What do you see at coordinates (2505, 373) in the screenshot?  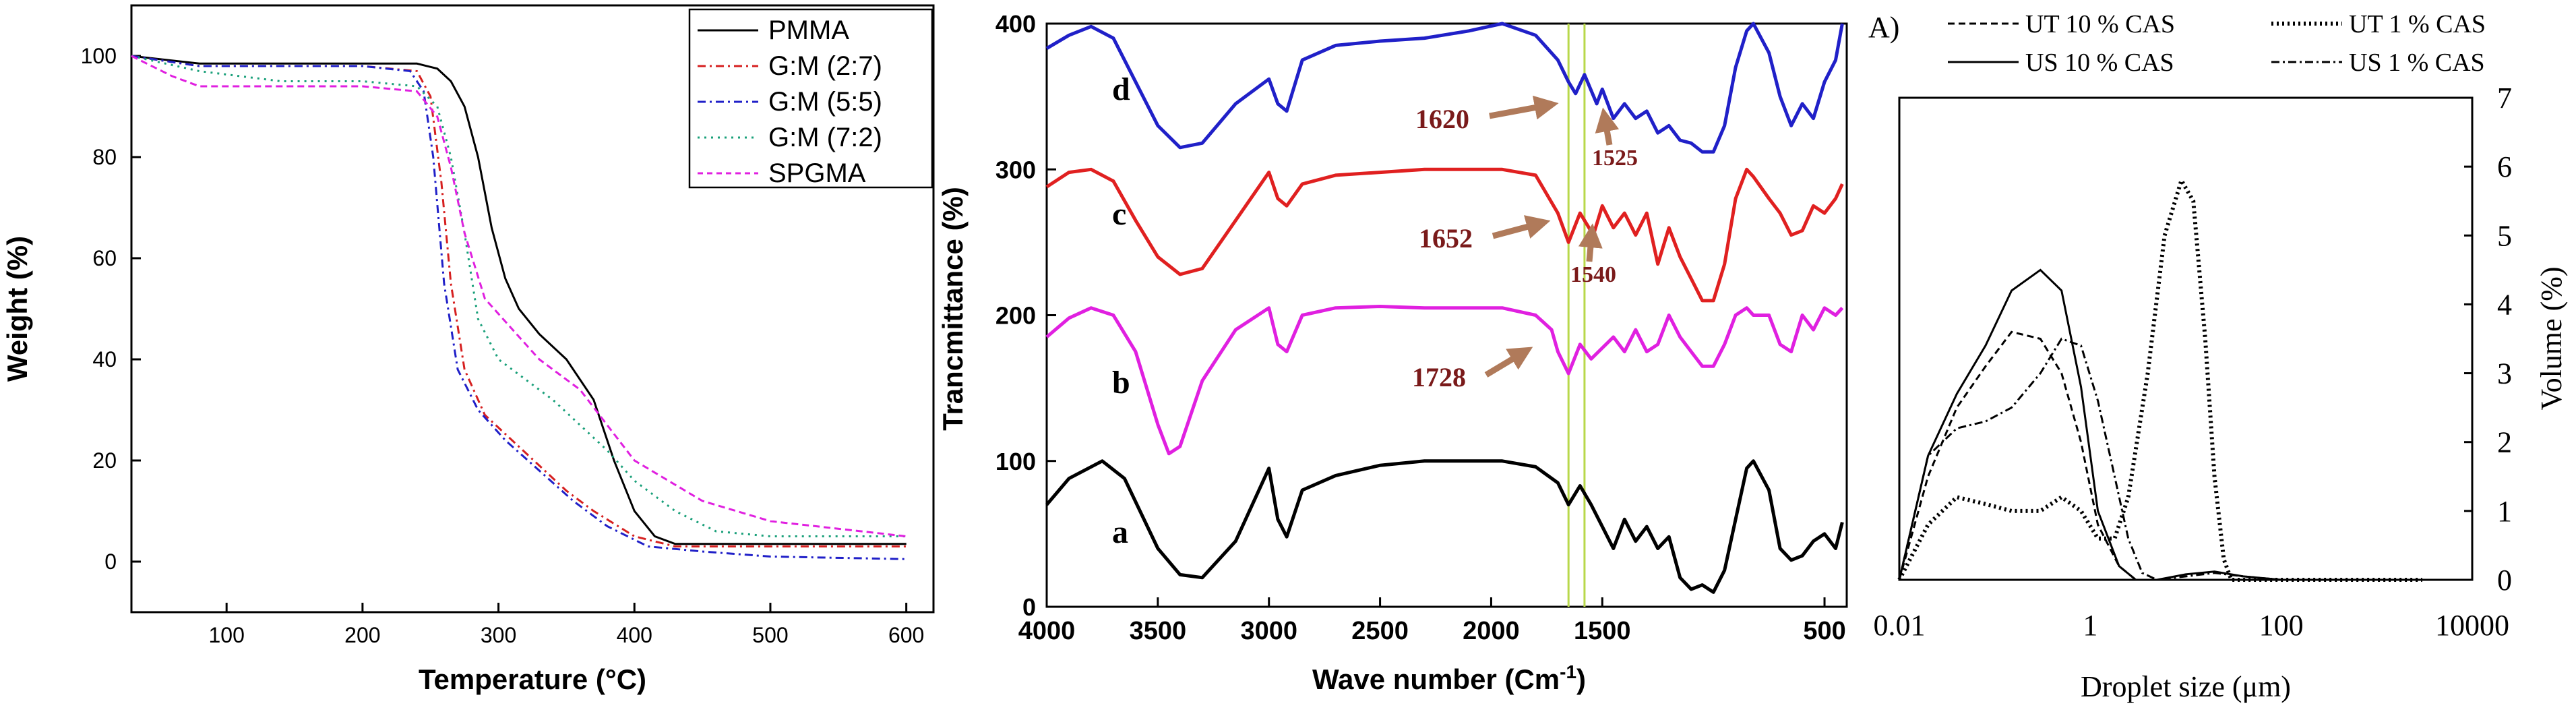 I see `droplet-y-tick-label: 3` at bounding box center [2505, 373].